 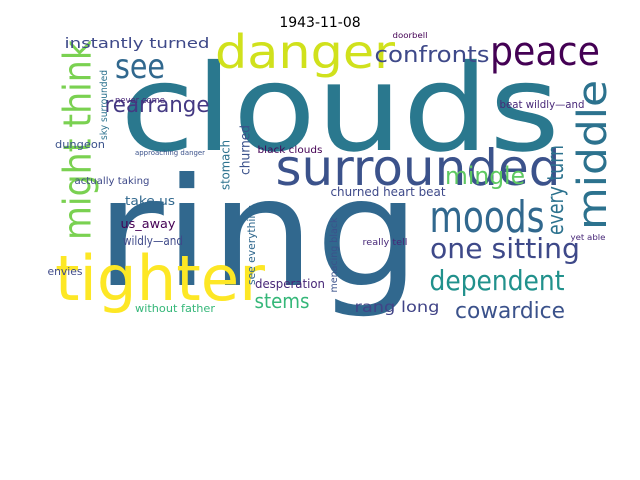 What do you see at coordinates (282, 301) in the screenshot?
I see `word: stems` at bounding box center [282, 301].